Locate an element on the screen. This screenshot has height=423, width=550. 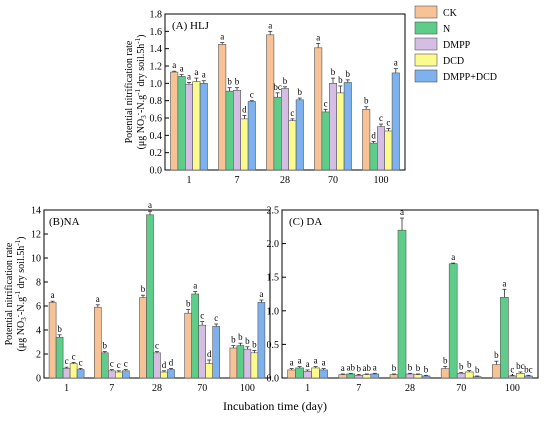
panel-b-ytick-label: 8 is located at coordinates (38, 283).